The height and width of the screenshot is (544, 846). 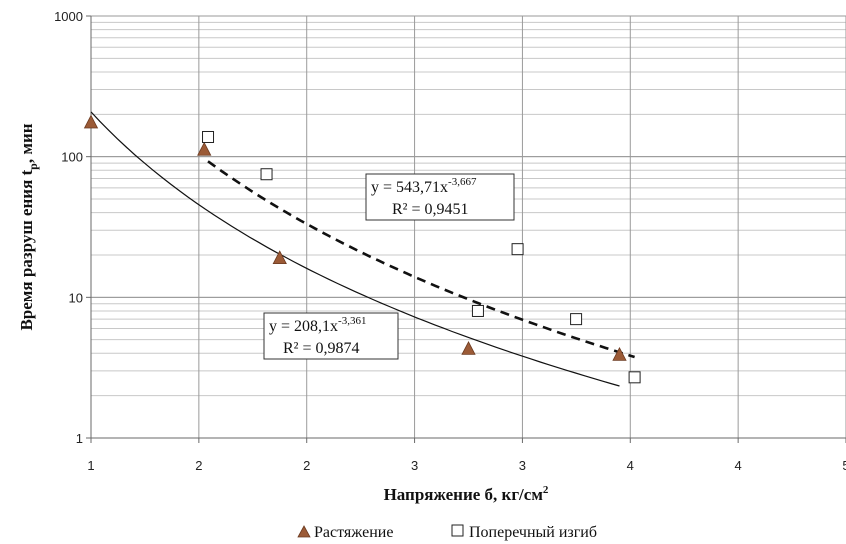 I want to click on svg-text: y = 543,71x-3,667, so click(x=424, y=186).